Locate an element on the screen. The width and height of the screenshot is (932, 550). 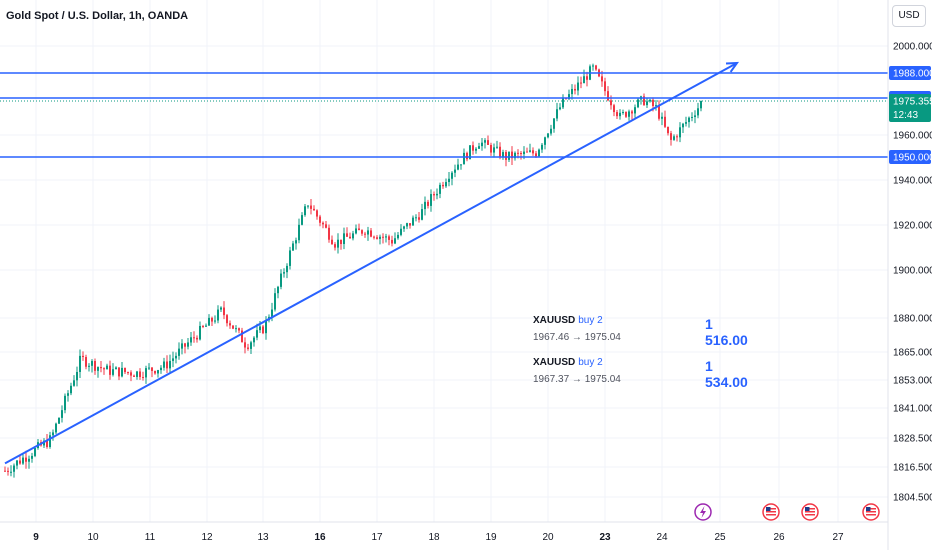
time-tick-label: 25 is located at coordinates (720, 537).